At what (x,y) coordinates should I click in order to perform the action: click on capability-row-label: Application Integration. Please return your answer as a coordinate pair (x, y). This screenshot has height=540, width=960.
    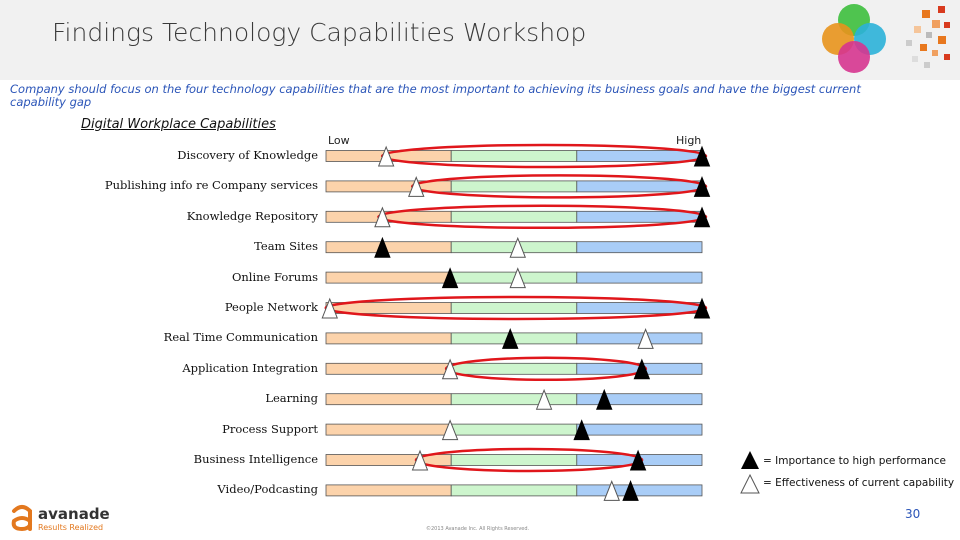
    Looking at the image, I should click on (250, 367).